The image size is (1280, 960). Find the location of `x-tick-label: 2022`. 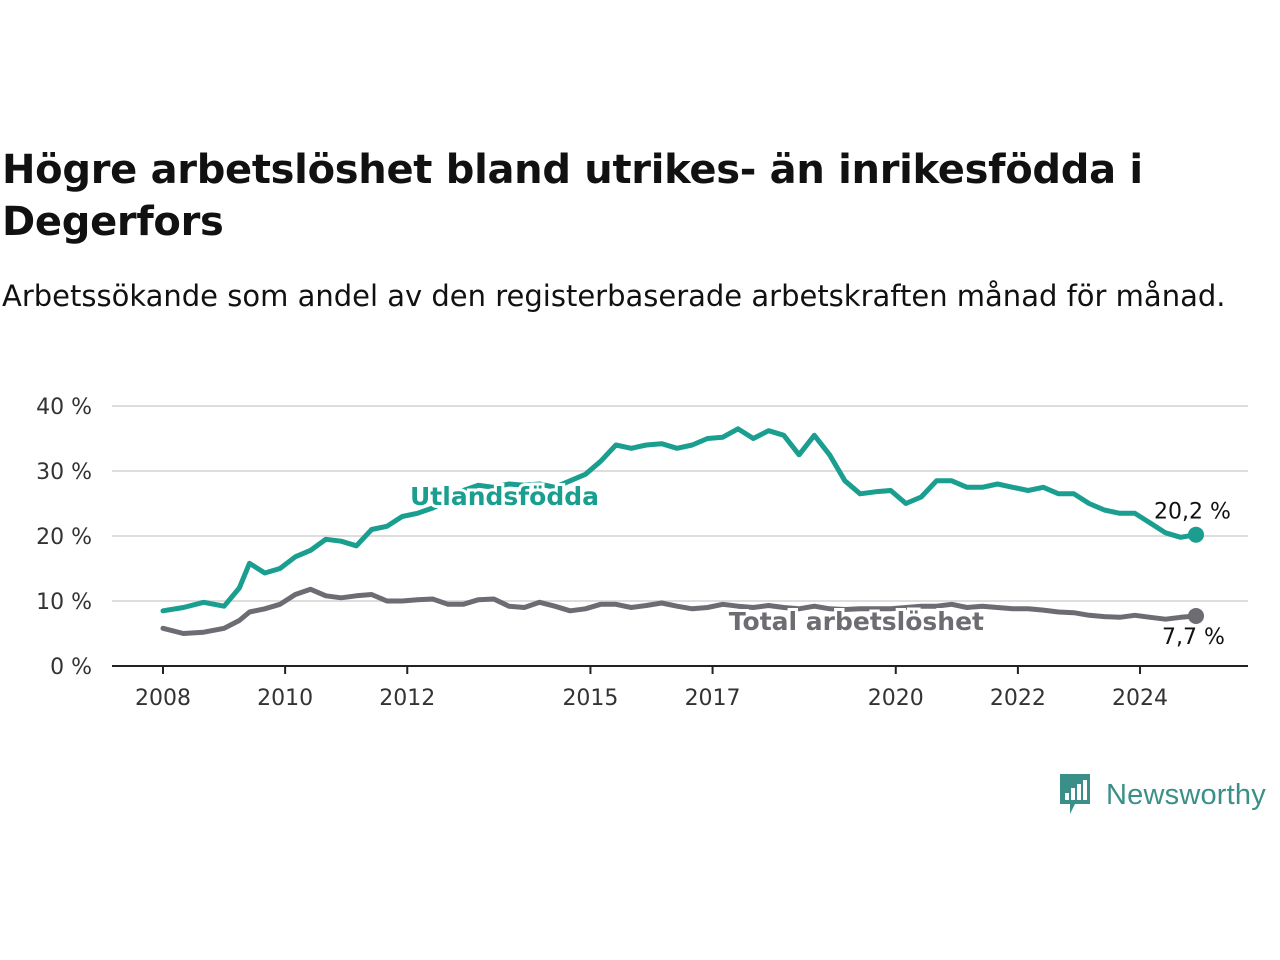

x-tick-label: 2022 is located at coordinates (1018, 698).